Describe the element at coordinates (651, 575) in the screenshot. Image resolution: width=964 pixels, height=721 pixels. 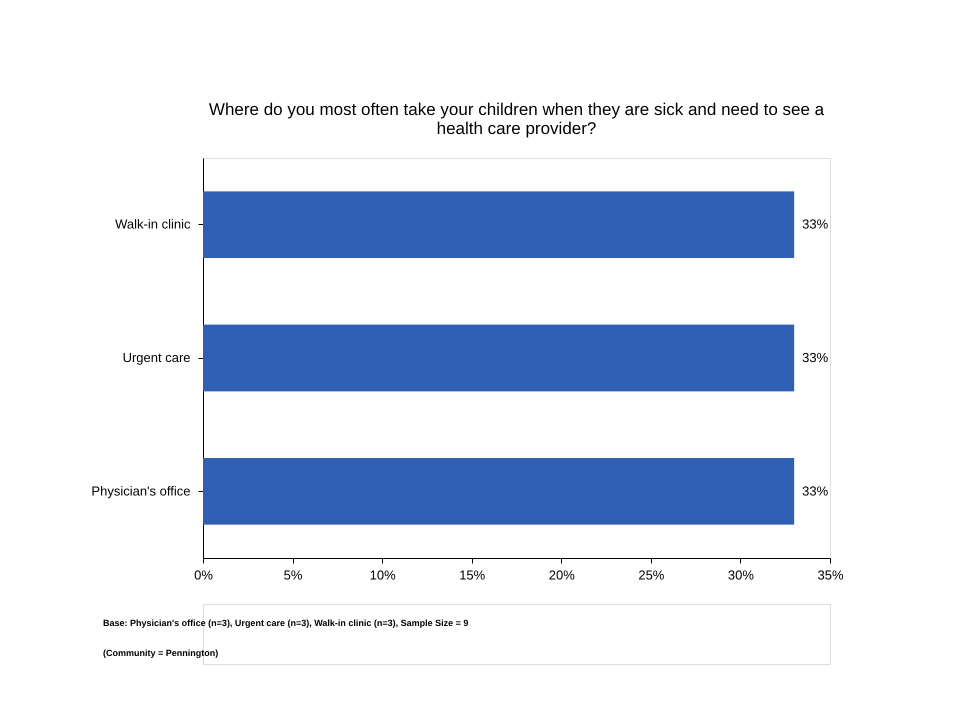
I see `x-tick-label: 25%` at that location.